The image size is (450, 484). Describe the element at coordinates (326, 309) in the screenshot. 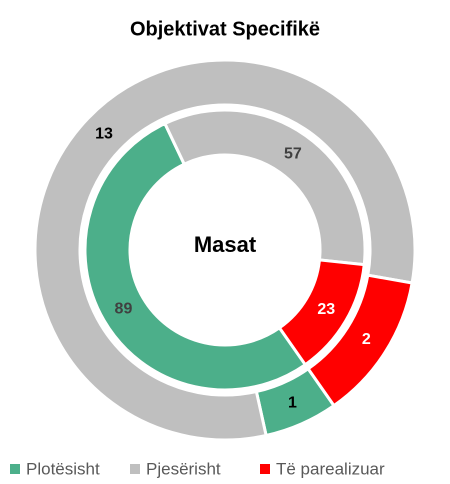

I see `data-label: 23` at that location.